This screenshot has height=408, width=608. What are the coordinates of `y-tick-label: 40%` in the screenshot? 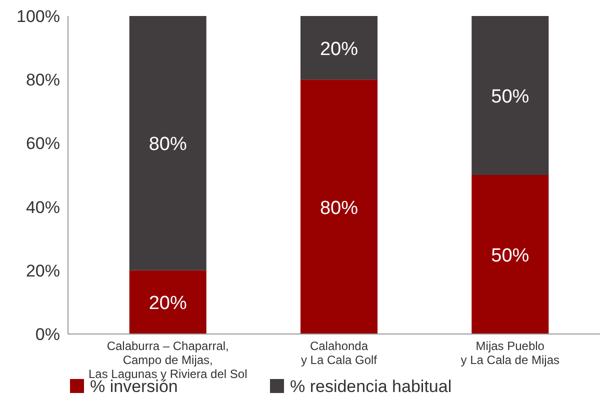 It's located at (43, 207).